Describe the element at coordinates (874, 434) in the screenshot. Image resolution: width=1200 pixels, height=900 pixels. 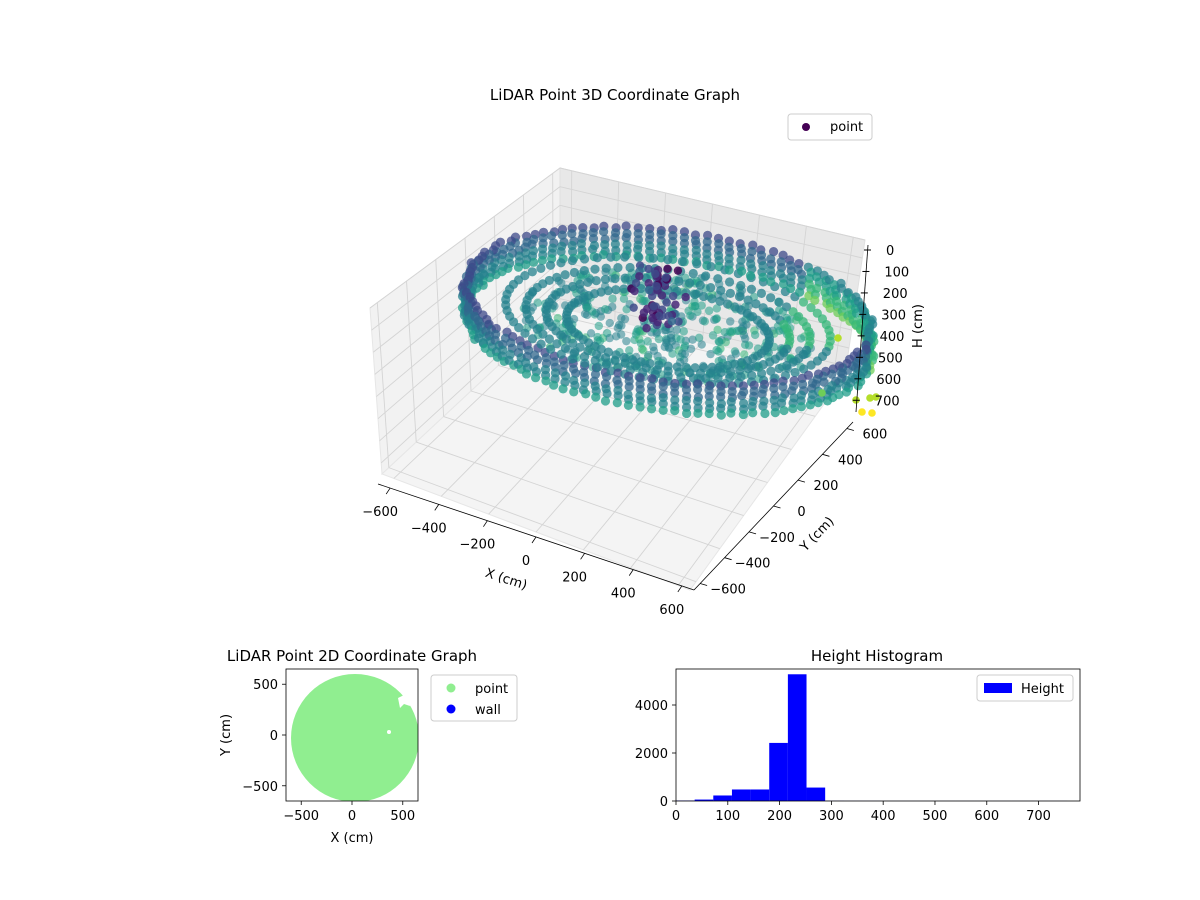
I see `y-tick-label-3d: 600` at that location.